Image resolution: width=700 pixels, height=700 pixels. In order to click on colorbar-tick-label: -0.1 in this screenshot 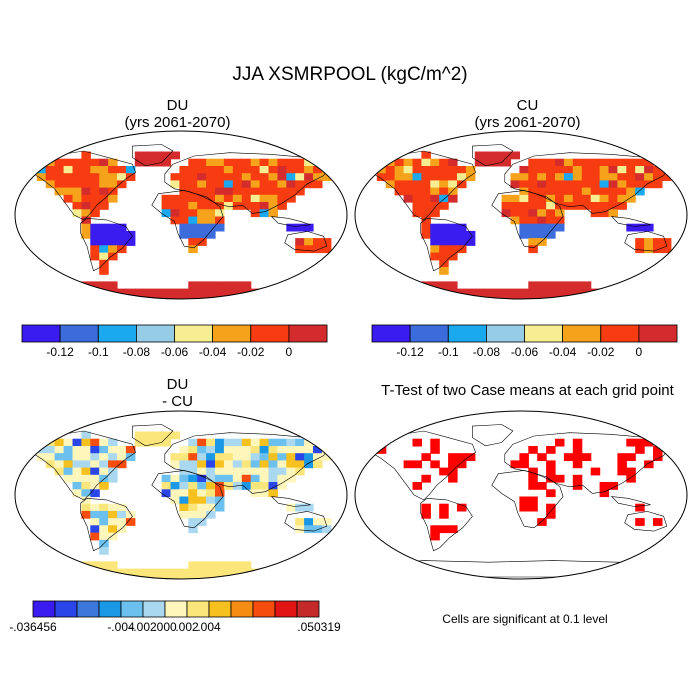, I will do `click(98, 352)`.